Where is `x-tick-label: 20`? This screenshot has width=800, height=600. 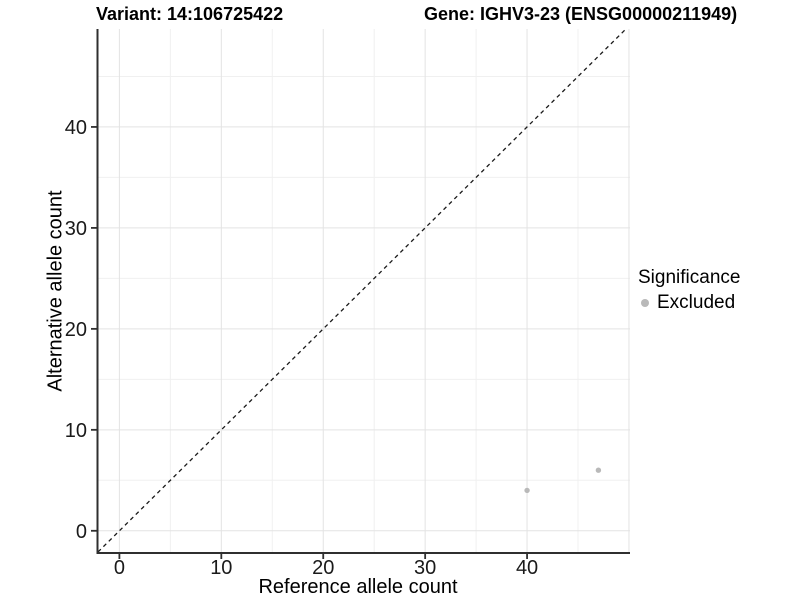
x-tick-label: 20 is located at coordinates (323, 568).